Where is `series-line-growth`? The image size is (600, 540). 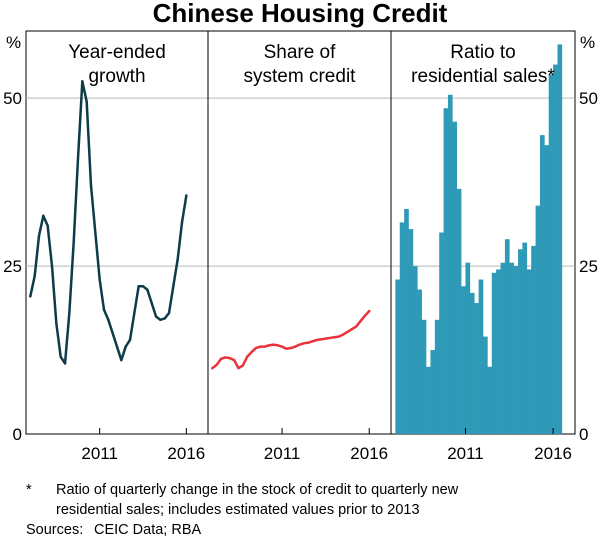
series-line-growth is located at coordinates (108, 222).